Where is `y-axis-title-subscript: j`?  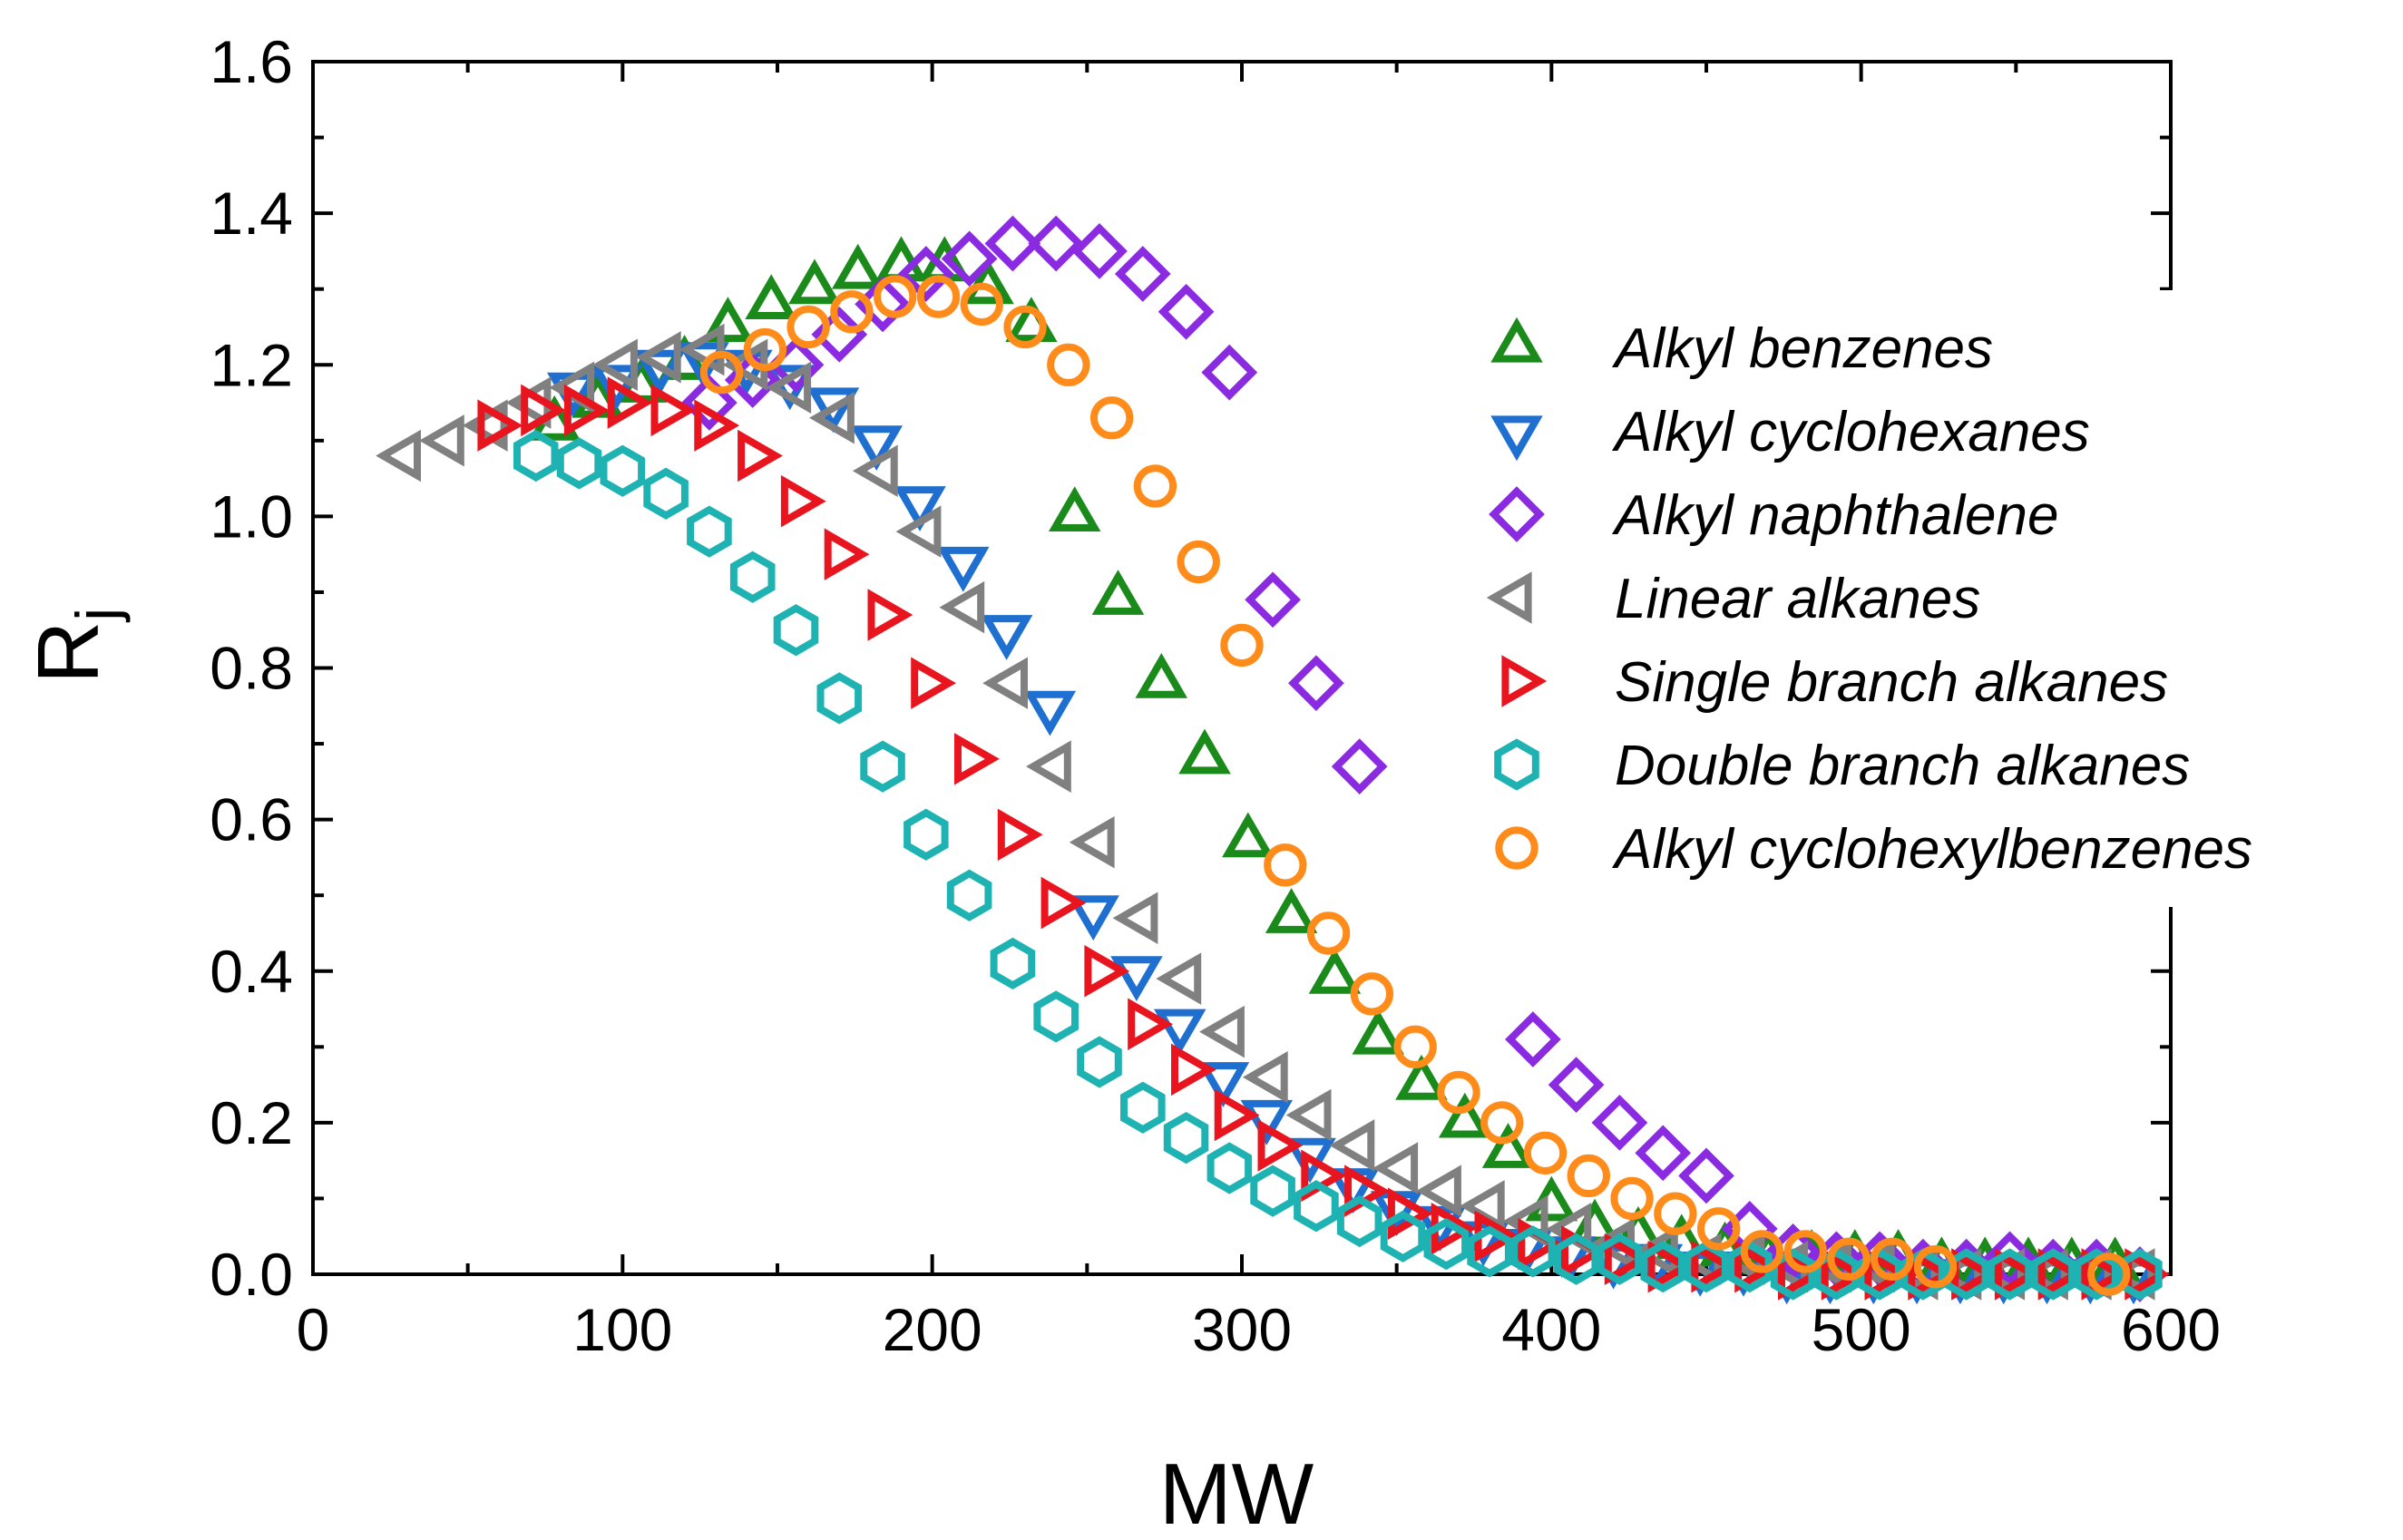 y-axis-title-subscript: j is located at coordinates (97, 615).